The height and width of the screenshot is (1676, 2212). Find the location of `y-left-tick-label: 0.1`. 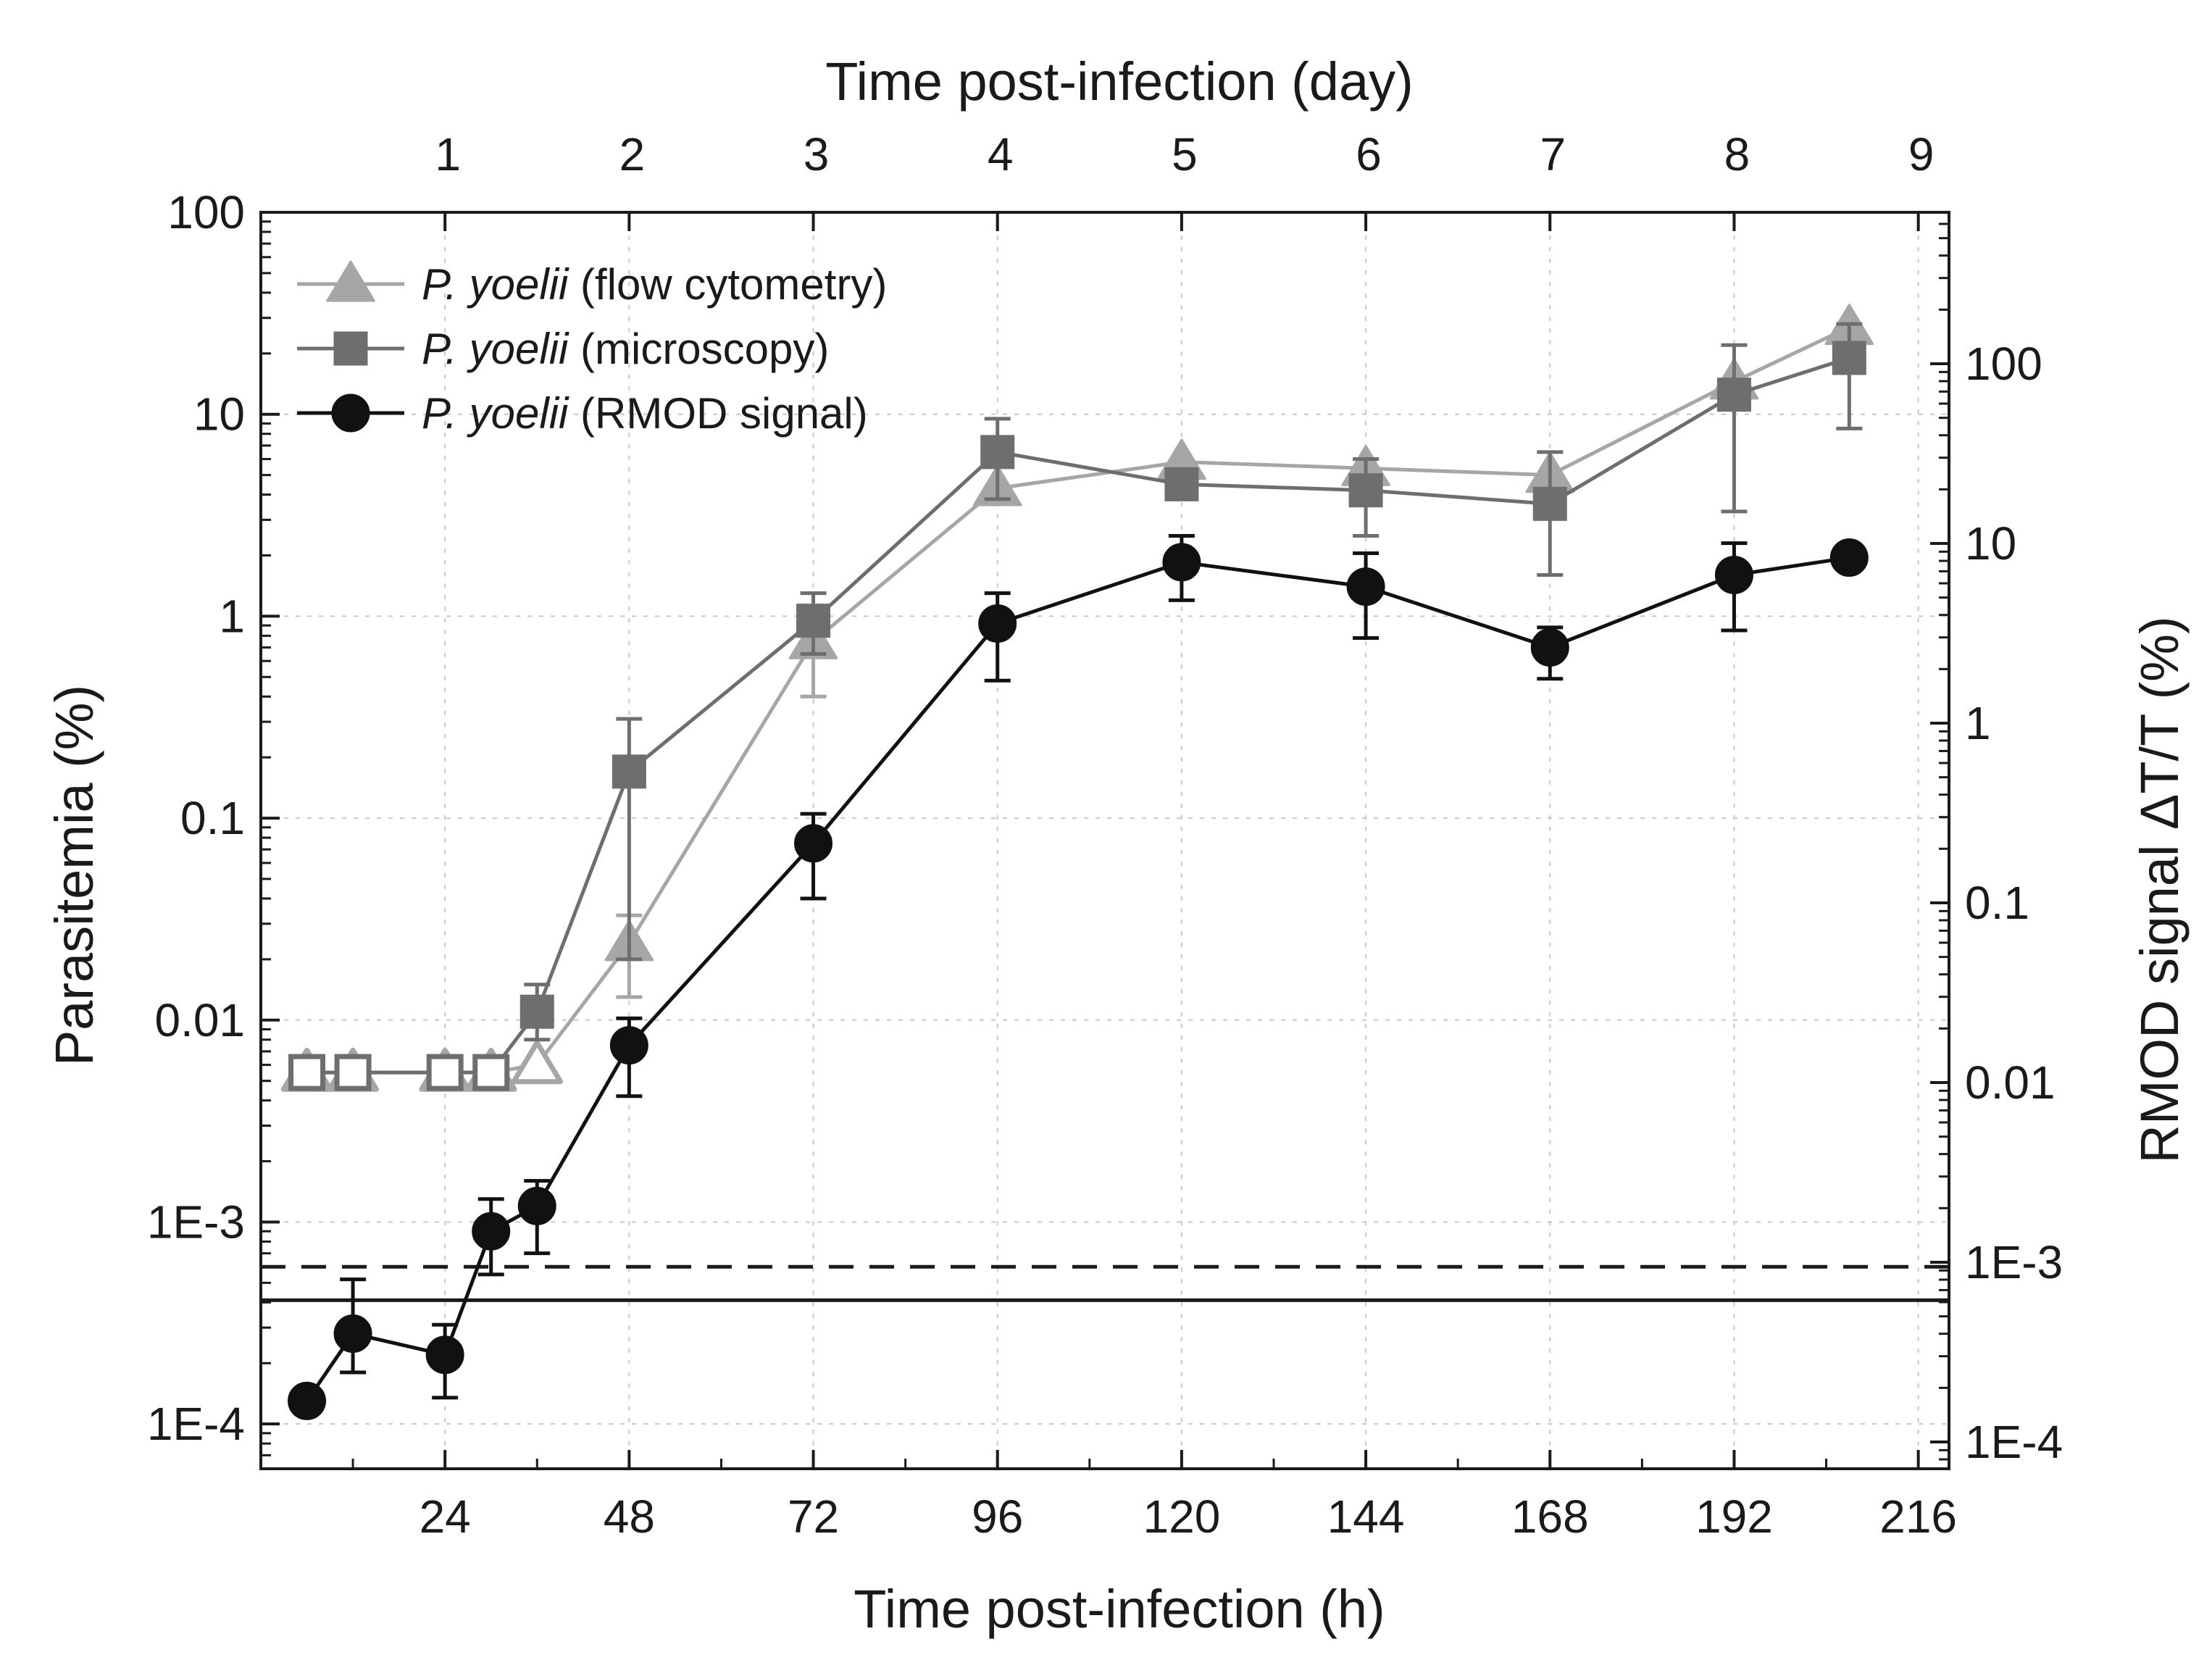

y-left-tick-label: 0.1 is located at coordinates (213, 818).